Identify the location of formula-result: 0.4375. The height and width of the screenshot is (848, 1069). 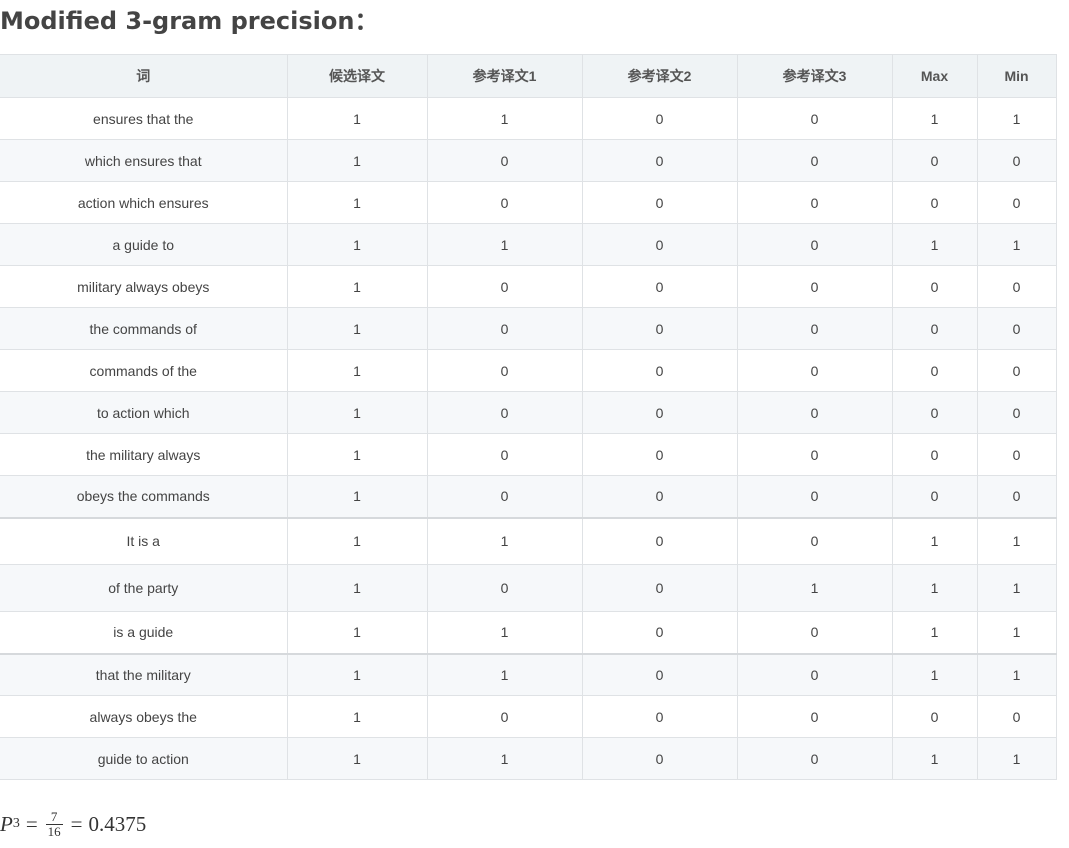
(117, 823).